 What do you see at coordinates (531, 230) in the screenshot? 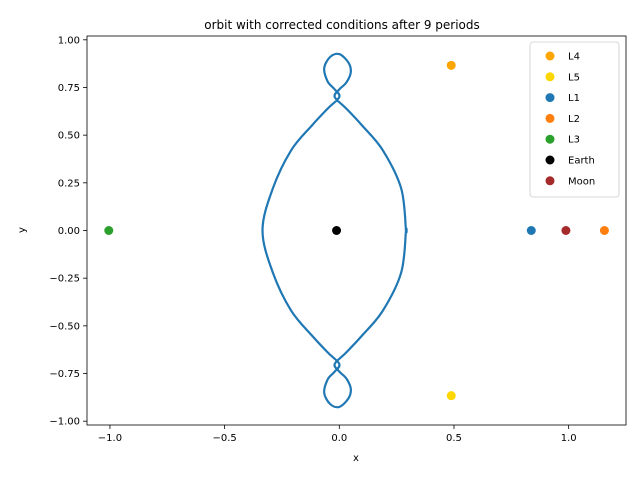
I see `point-l1` at bounding box center [531, 230].